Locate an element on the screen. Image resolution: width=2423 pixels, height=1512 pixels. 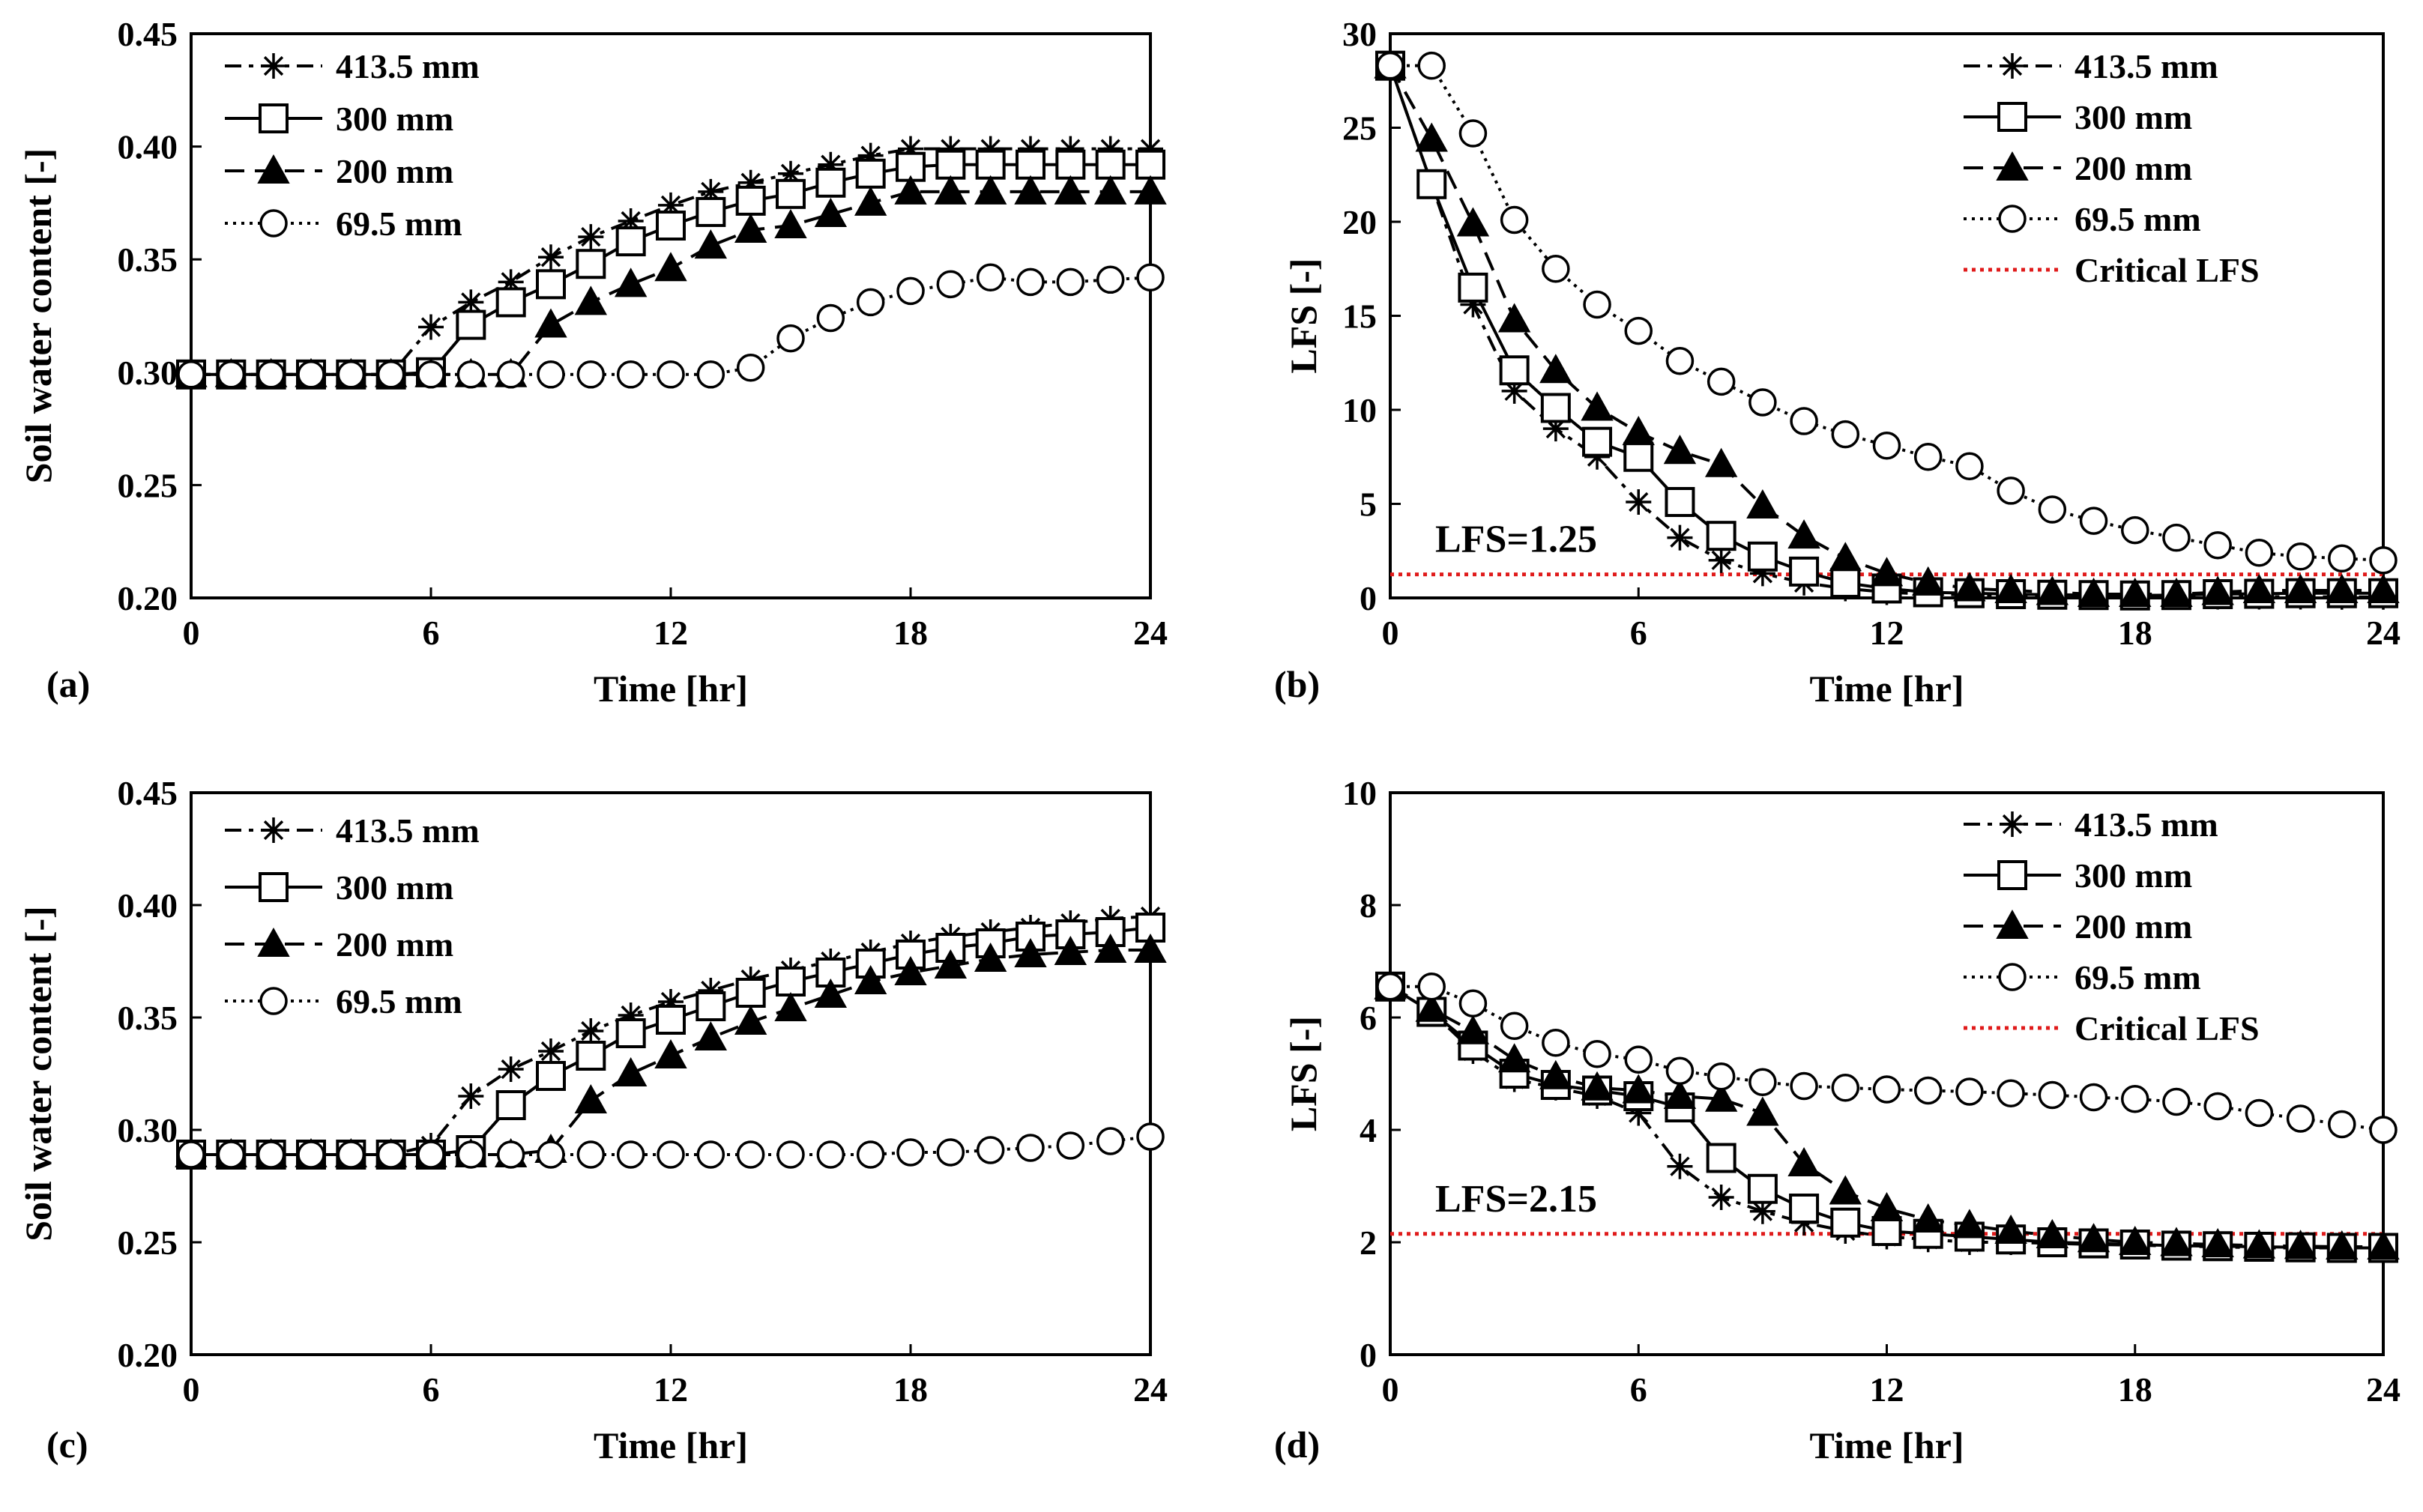
y-tick-label: 10 is located at coordinates (1360, 793).